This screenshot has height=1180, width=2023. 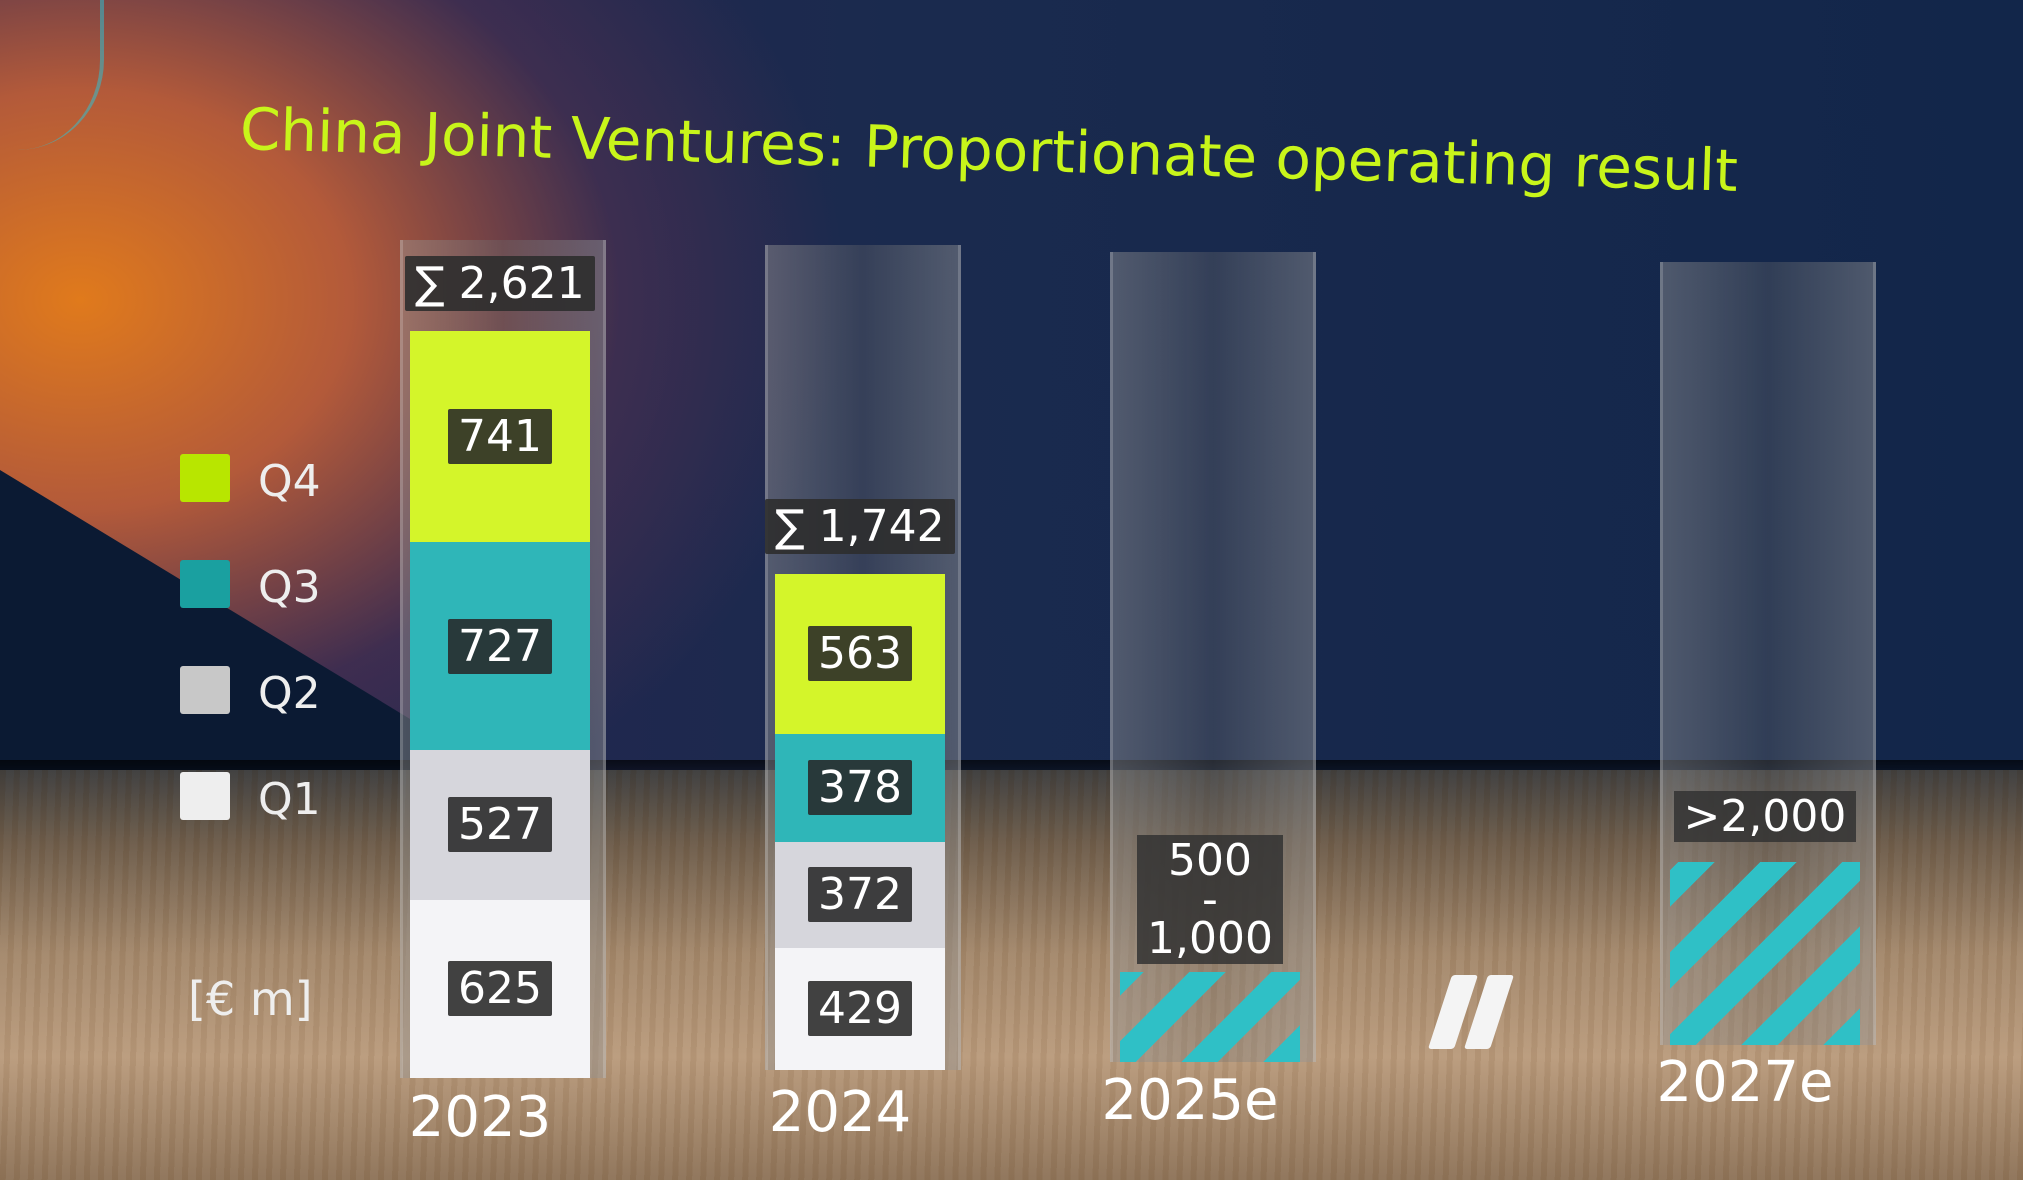 I want to click on legend-item-q4: Q4, so click(x=280, y=478).